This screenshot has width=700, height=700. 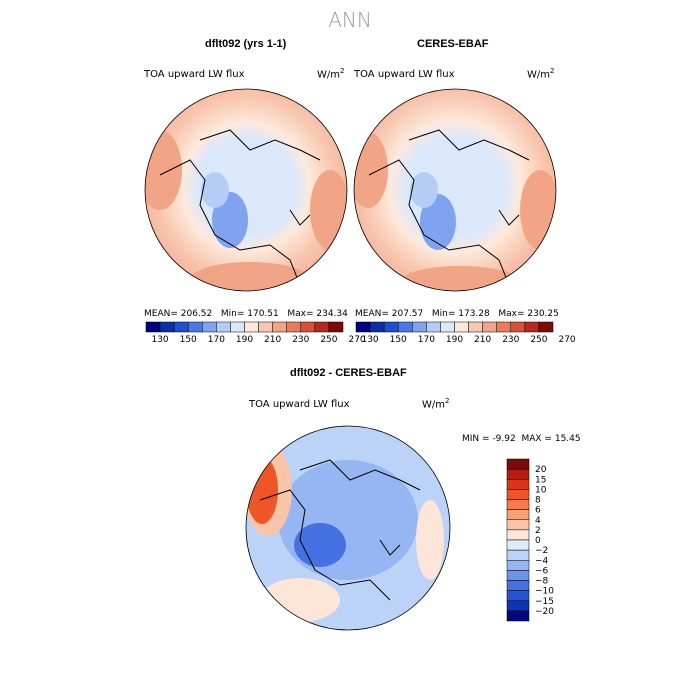 What do you see at coordinates (300, 600) in the screenshot?
I see `diff-warm-south` at bounding box center [300, 600].